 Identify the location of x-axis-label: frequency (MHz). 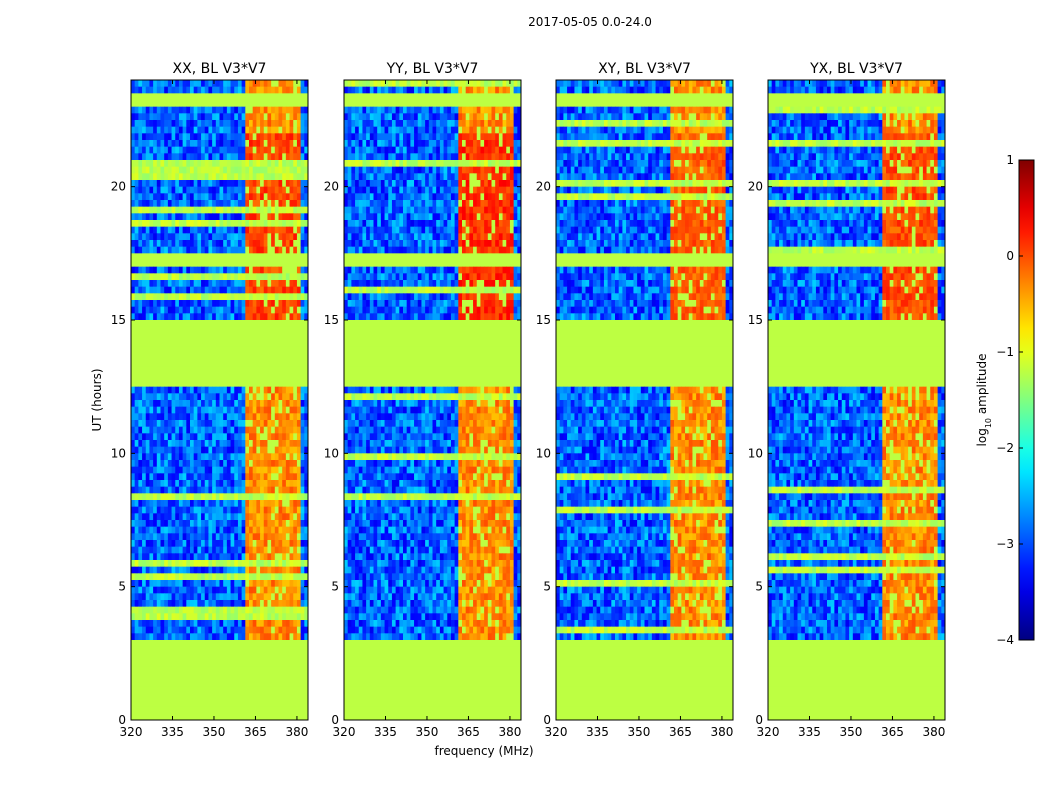
(483, 751).